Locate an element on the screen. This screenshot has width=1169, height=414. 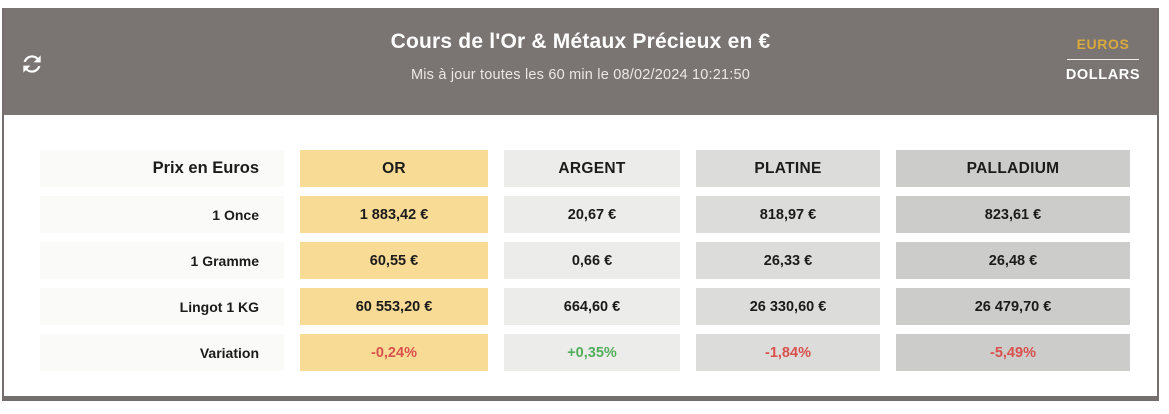
currency-active-underline is located at coordinates (1103, 59).